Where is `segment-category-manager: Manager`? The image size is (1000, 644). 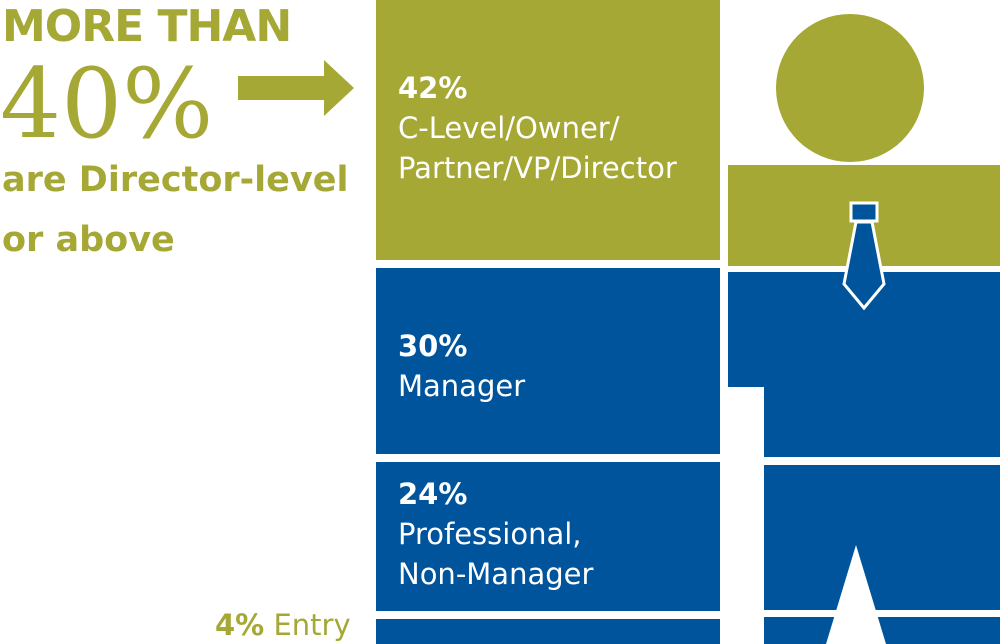 segment-category-manager: Manager is located at coordinates (462, 386).